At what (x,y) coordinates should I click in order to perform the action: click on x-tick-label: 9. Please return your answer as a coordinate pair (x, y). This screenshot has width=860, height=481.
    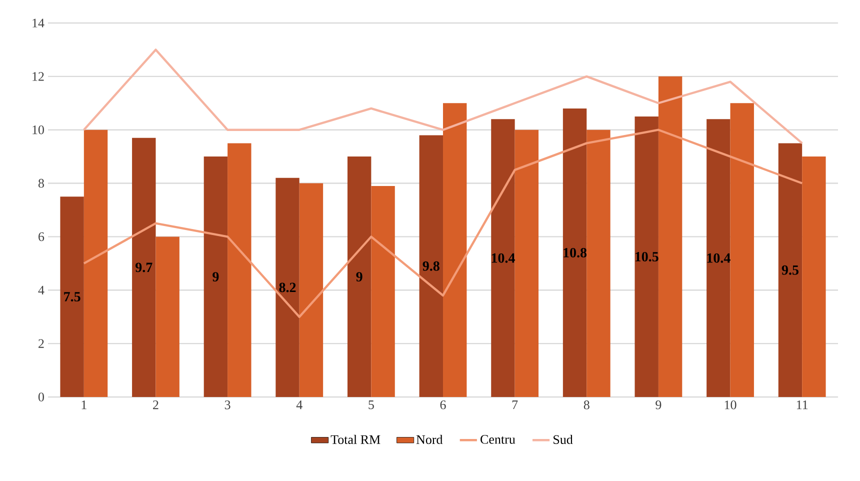
    Looking at the image, I should click on (659, 405).